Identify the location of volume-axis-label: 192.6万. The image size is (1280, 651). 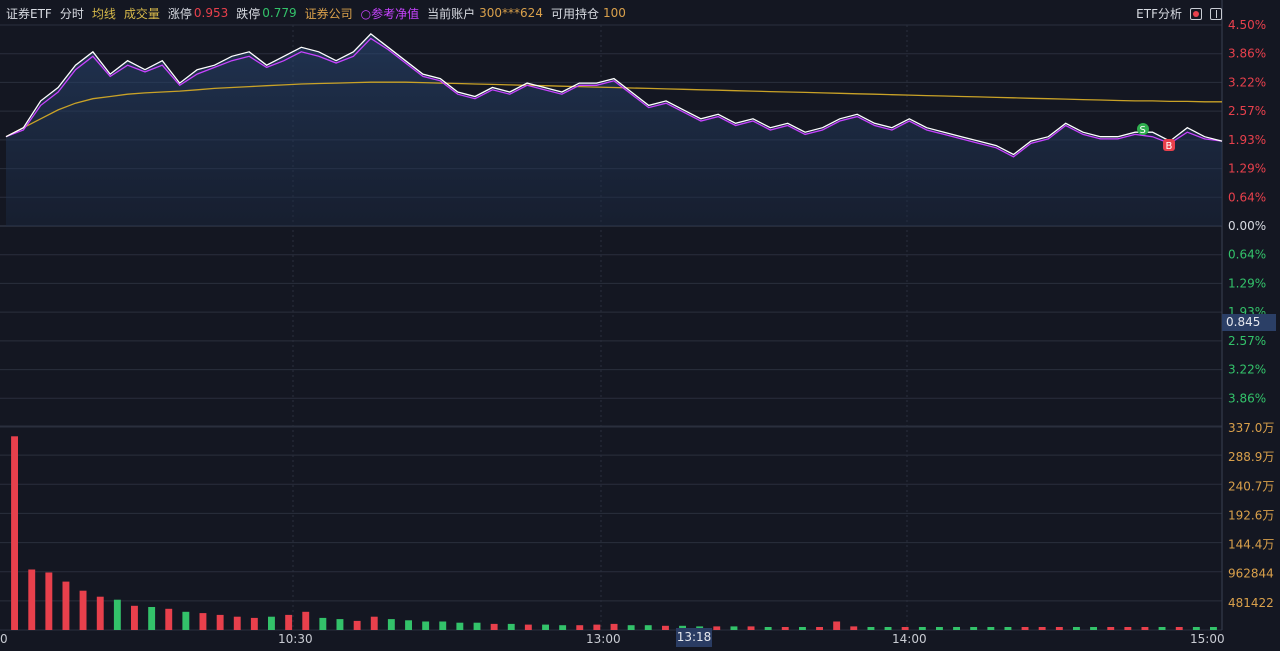
(1251, 515).